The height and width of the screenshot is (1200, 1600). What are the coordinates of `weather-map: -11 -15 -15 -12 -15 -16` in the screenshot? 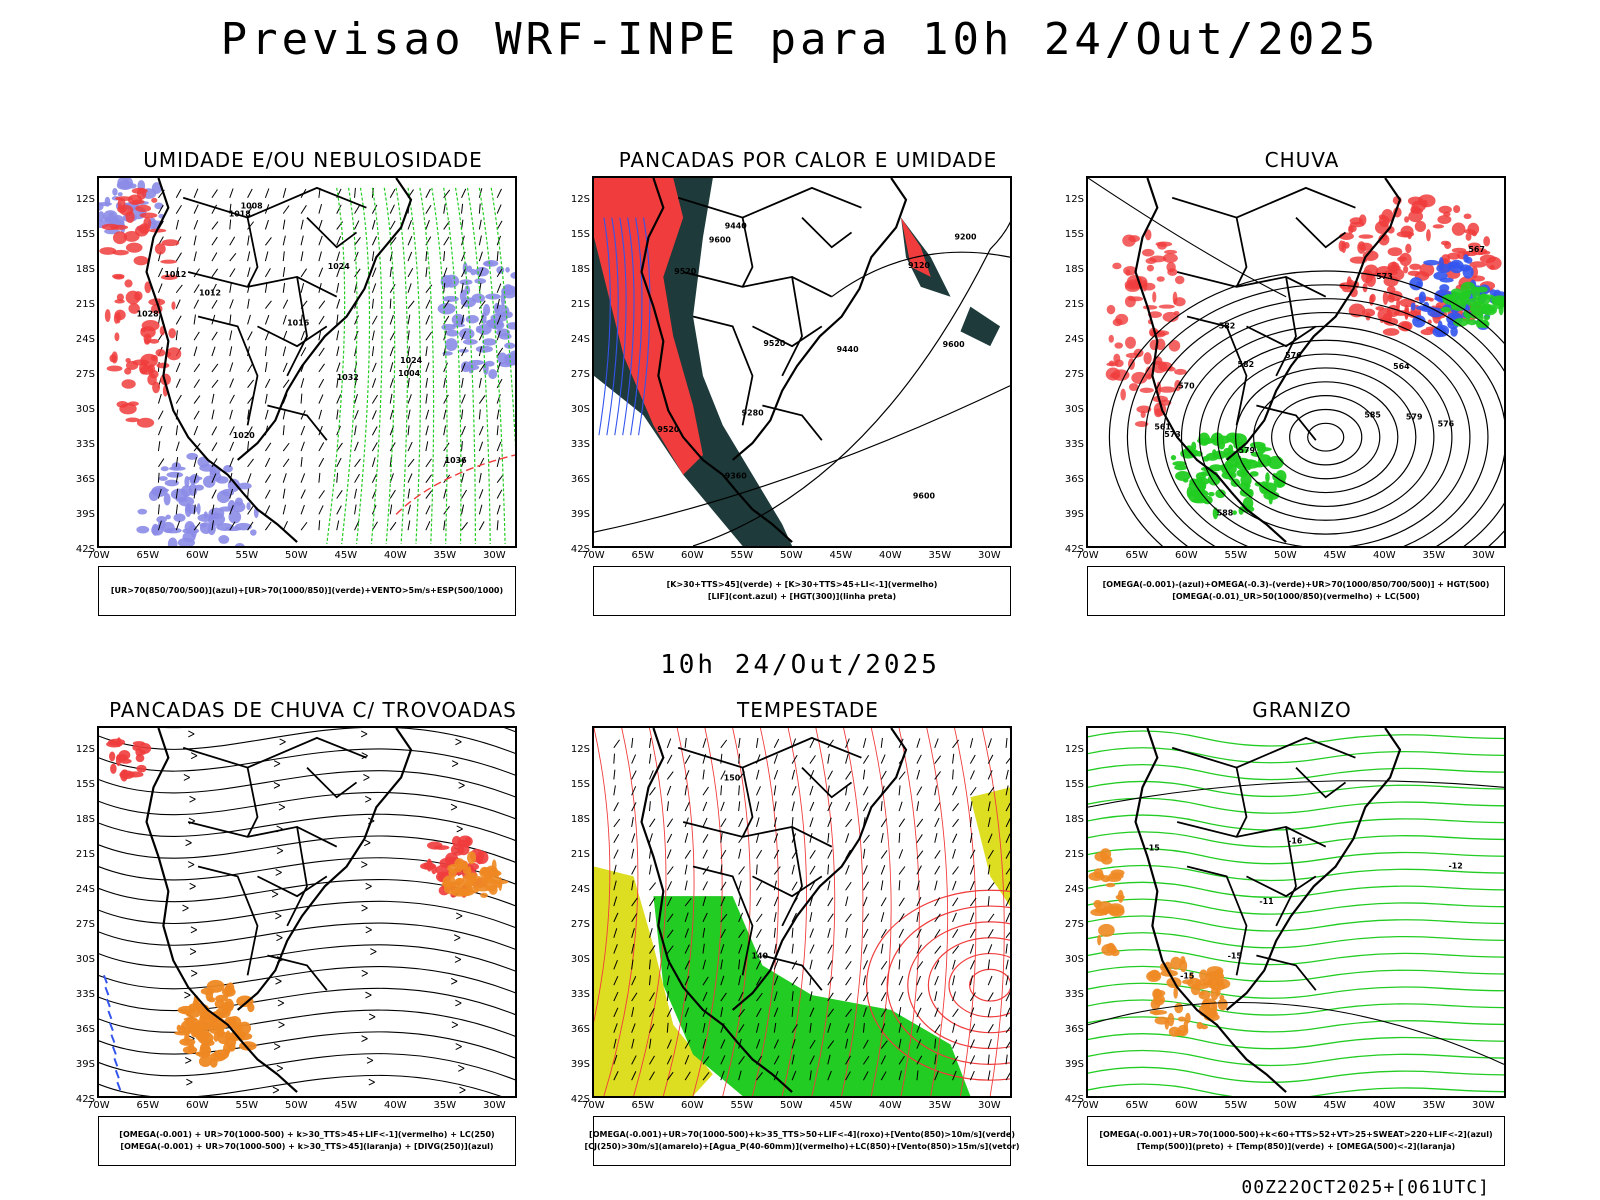 It's located at (1296, 912).